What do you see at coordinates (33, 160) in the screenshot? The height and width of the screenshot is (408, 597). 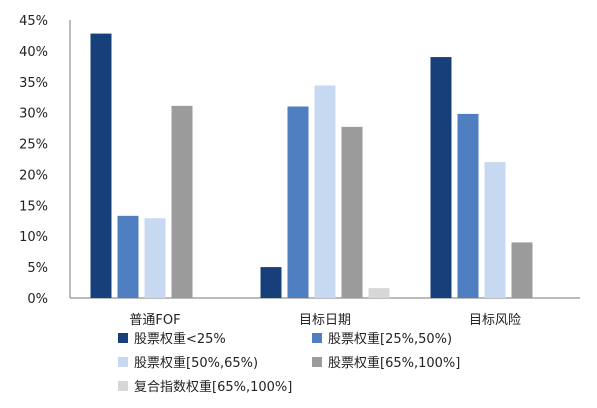 I see `y-axis-labels: 0% 5% 10% 15% 20% 25% 30% 35% 40% 45%` at bounding box center [33, 160].